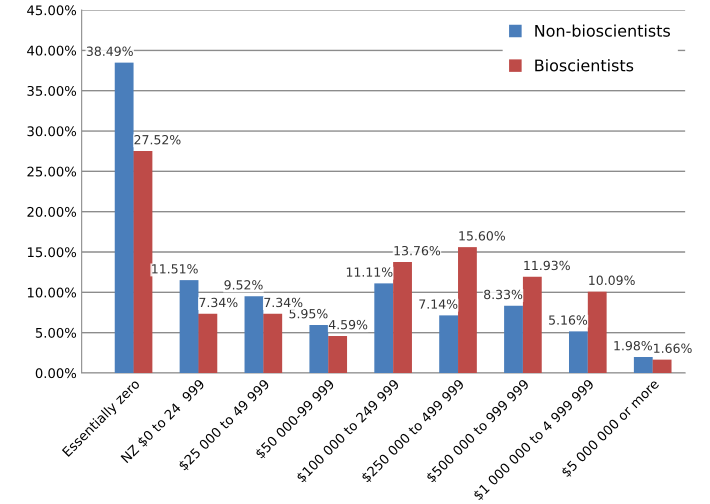 The height and width of the screenshot is (504, 710). Describe the element at coordinates (51, 211) in the screenshot. I see `y-tick-label: 20.00%` at that location.